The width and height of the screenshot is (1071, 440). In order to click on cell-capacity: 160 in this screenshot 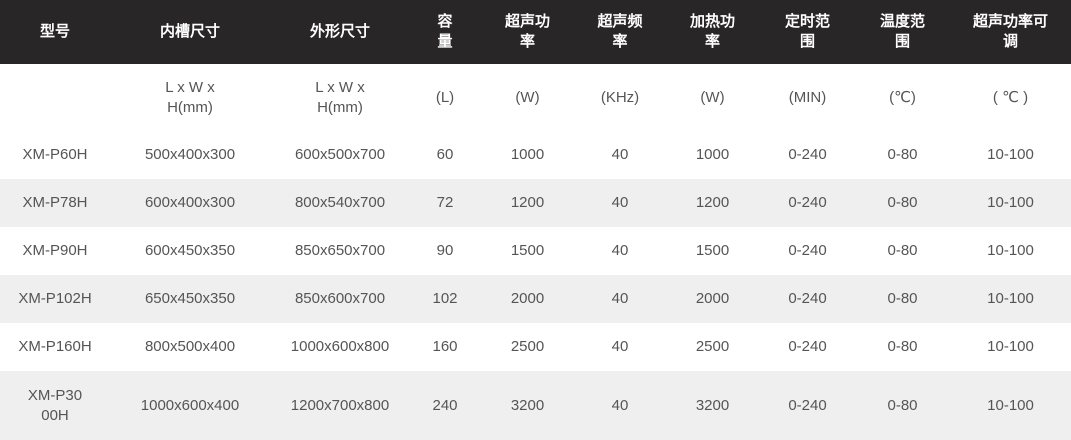, I will do `click(445, 347)`.